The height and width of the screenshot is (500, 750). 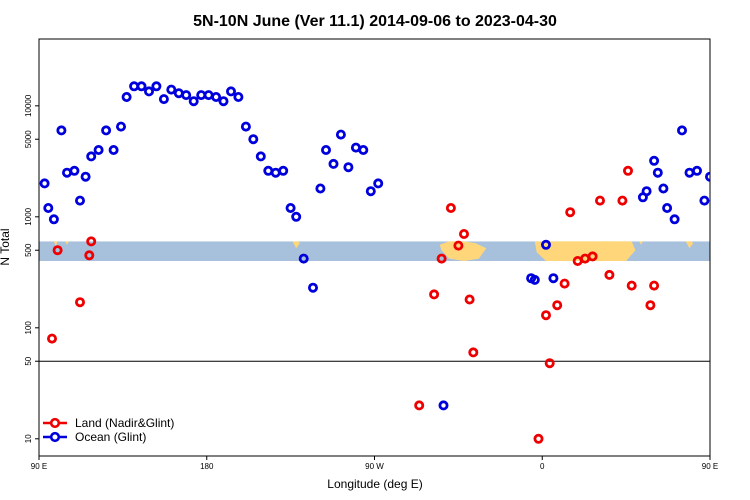 What do you see at coordinates (393, 251) in the screenshot?
I see `land-band-layer` at bounding box center [393, 251].